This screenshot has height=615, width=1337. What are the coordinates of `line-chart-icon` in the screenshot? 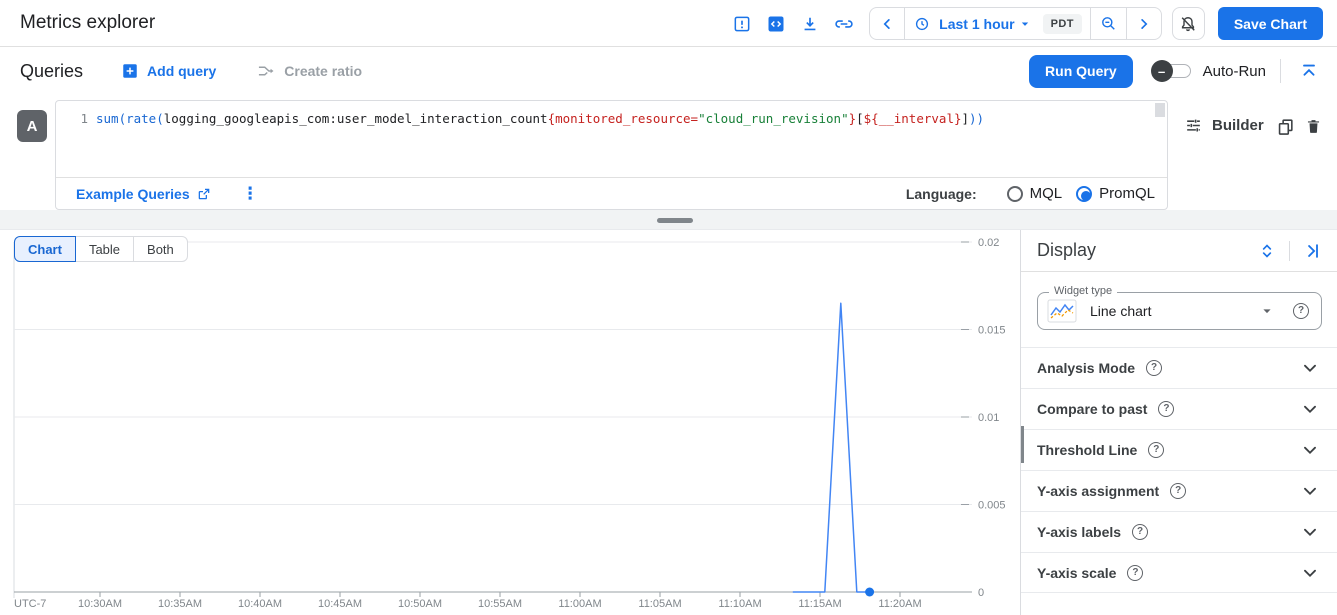 It's located at (1062, 311).